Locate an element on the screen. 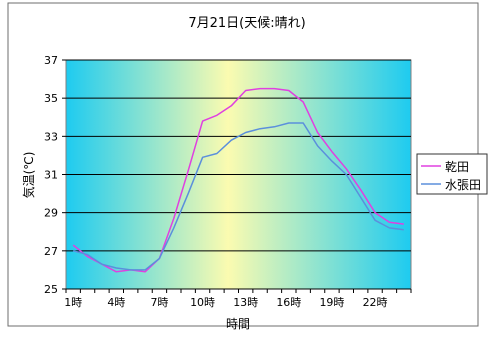  y-tick-label: 35 is located at coordinates (51, 98).